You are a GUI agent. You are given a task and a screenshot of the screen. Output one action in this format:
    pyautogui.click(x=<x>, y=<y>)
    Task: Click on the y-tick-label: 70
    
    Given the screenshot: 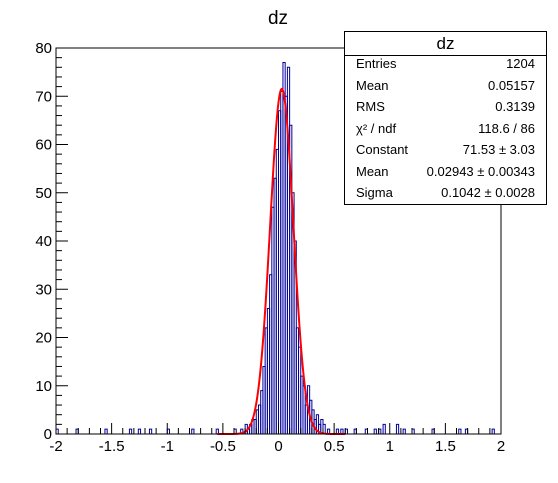 What is the action you would take?
    pyautogui.click(x=43, y=96)
    